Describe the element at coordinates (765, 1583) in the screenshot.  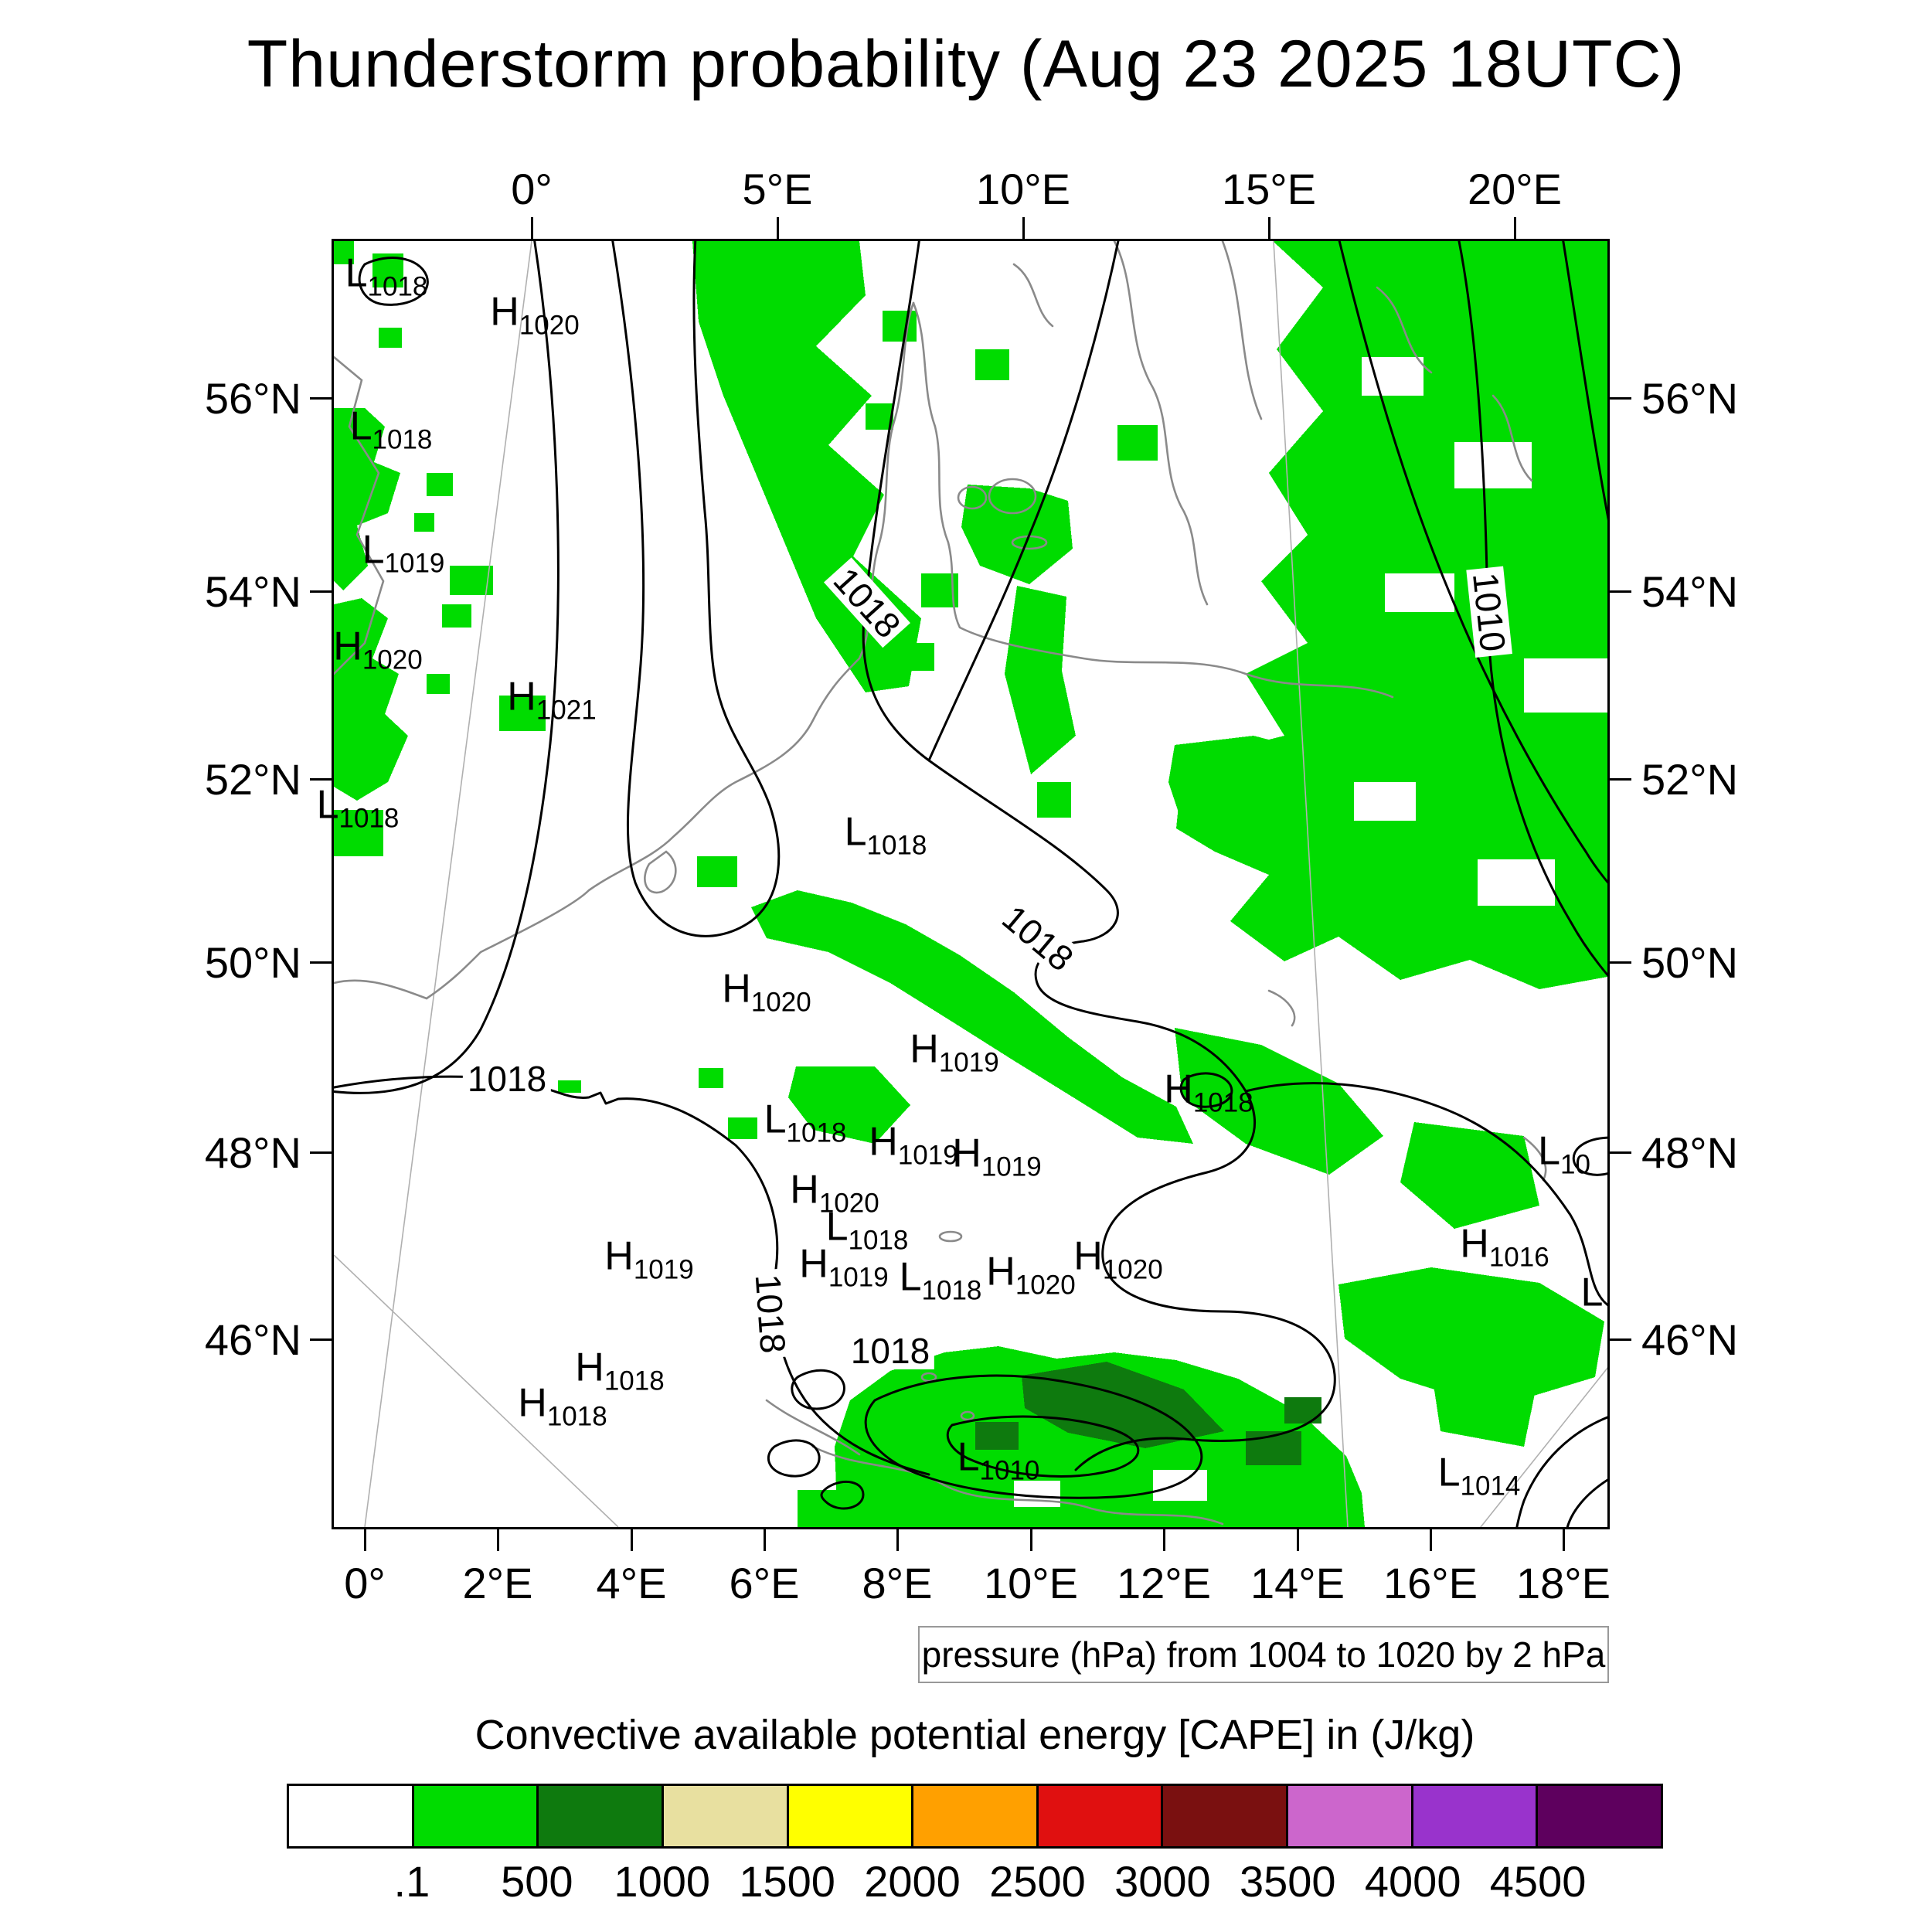
I see `axis-tick-label-bottom: 6°E` at that location.